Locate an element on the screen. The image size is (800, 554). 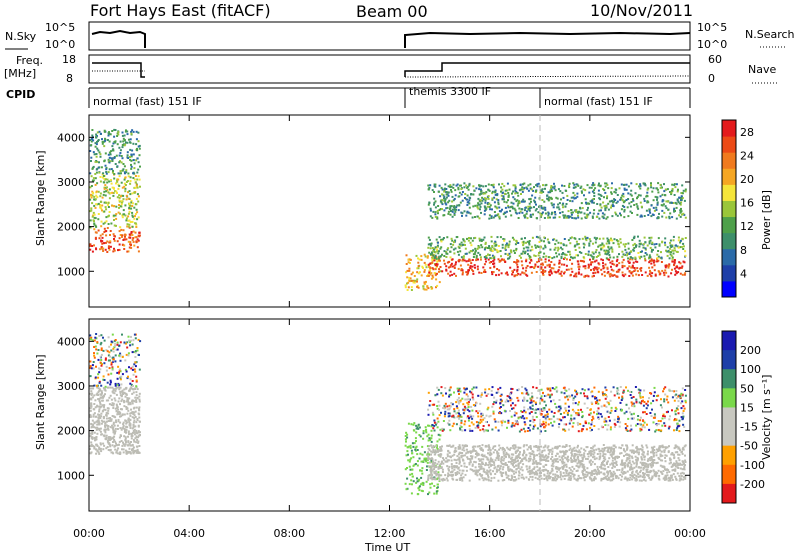
y-tick-label: 2000 is located at coordinates (71, 227).